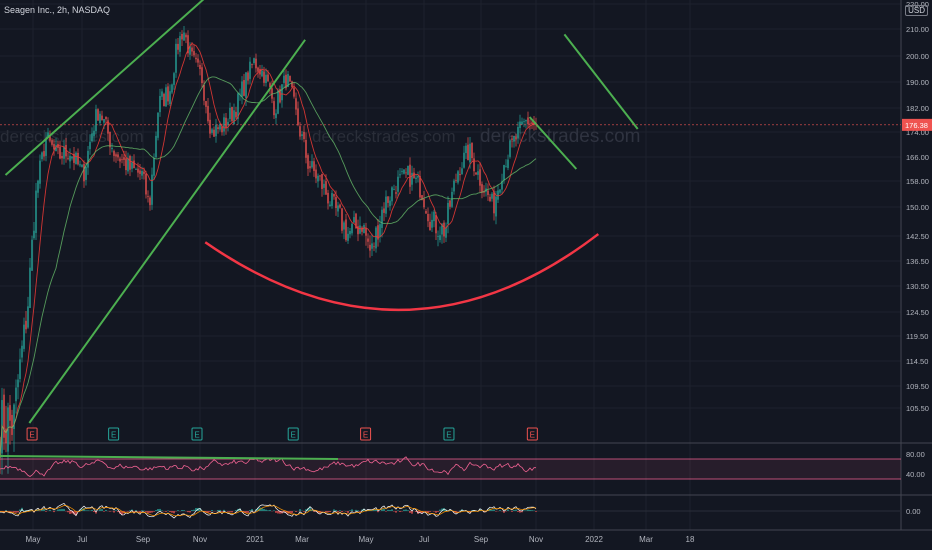  I want to click on price-tick-label: 150.00, so click(917, 207).